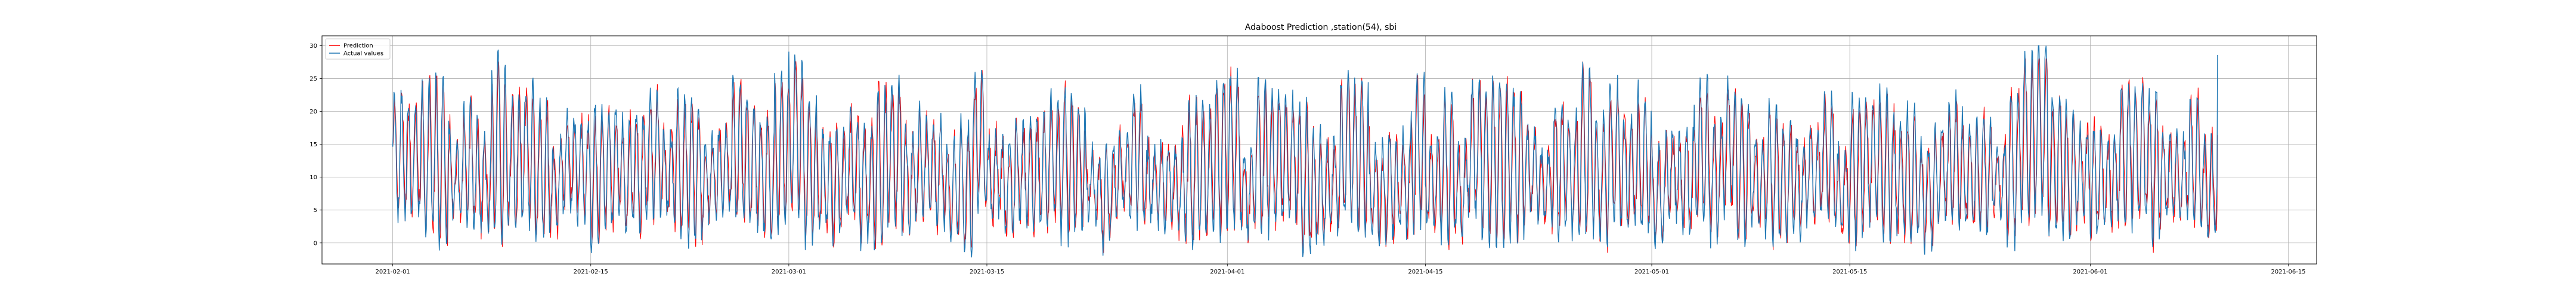  I want to click on x-tick-label: 2021-02-01, so click(393, 272).